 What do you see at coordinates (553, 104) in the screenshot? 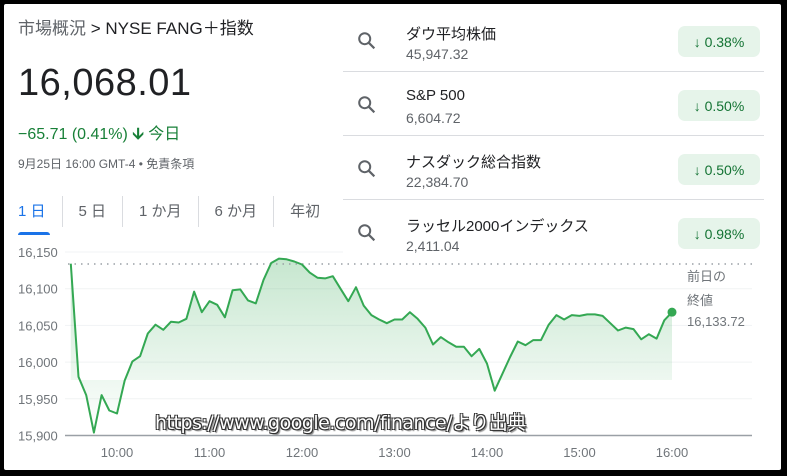
I see `suggestion-sp500: S&P 500 6,604.72 ↓ 0.50%` at bounding box center [553, 104].